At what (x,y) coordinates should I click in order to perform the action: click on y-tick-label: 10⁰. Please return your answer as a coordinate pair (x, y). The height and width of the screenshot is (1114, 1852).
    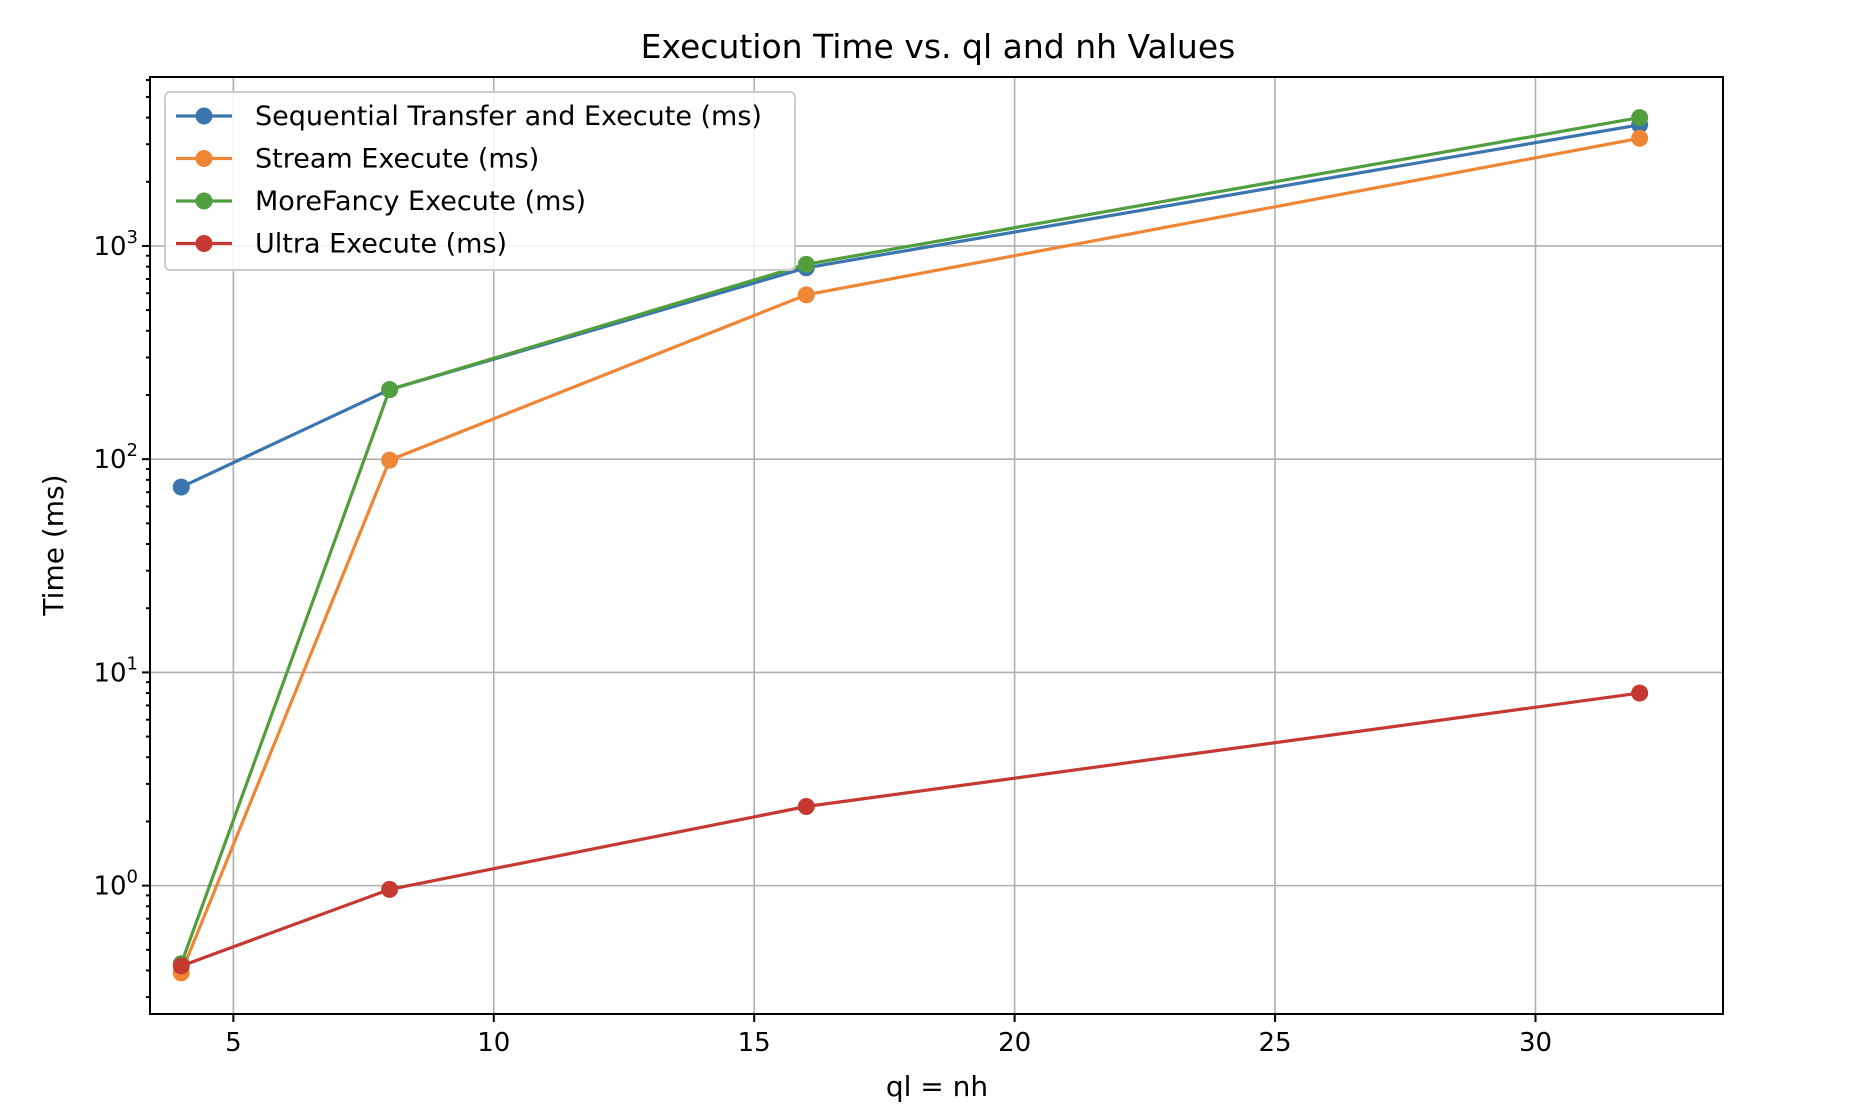
    Looking at the image, I should click on (115, 884).